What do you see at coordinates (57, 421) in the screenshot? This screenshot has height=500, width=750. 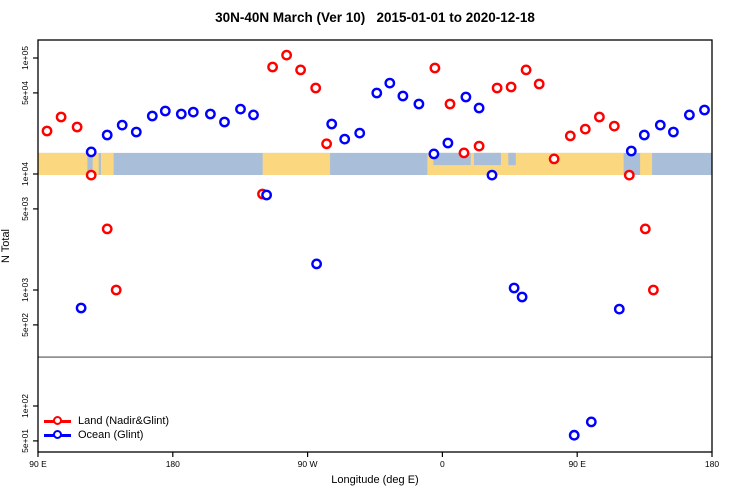 I see `land-marker-icon` at bounding box center [57, 421].